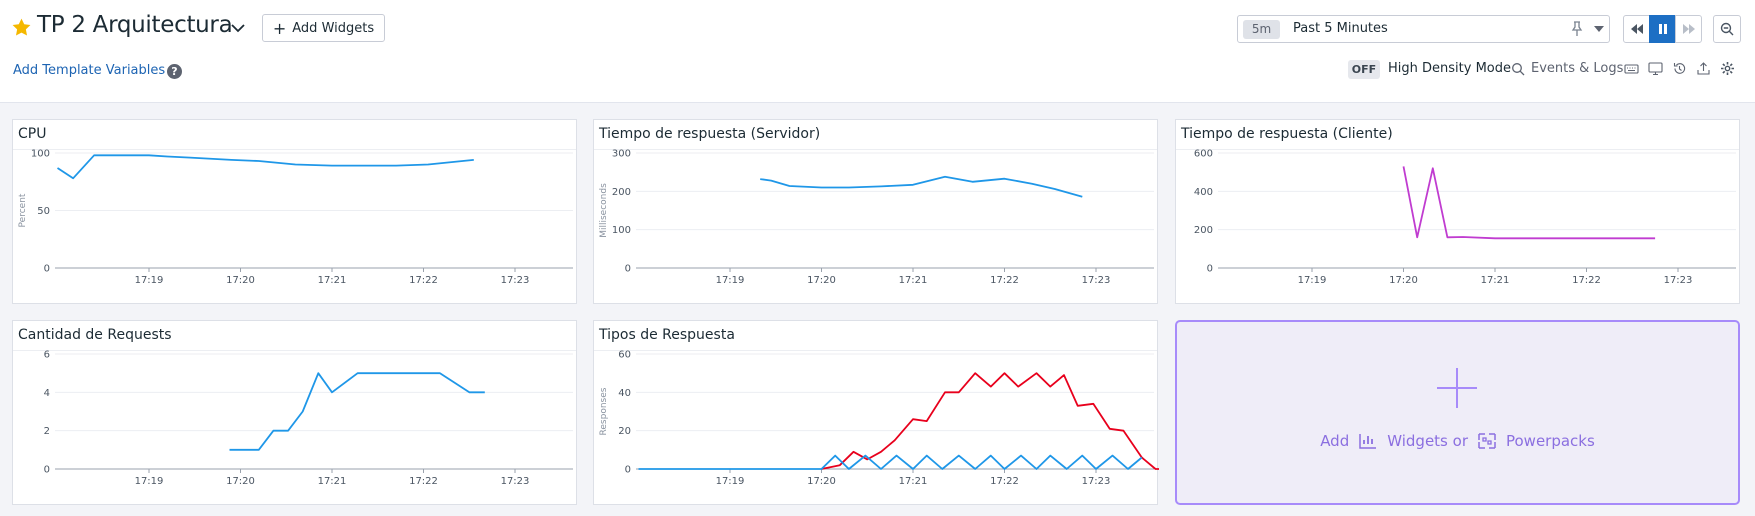 This screenshot has width=1755, height=516. I want to click on star-icon, so click(21, 27).